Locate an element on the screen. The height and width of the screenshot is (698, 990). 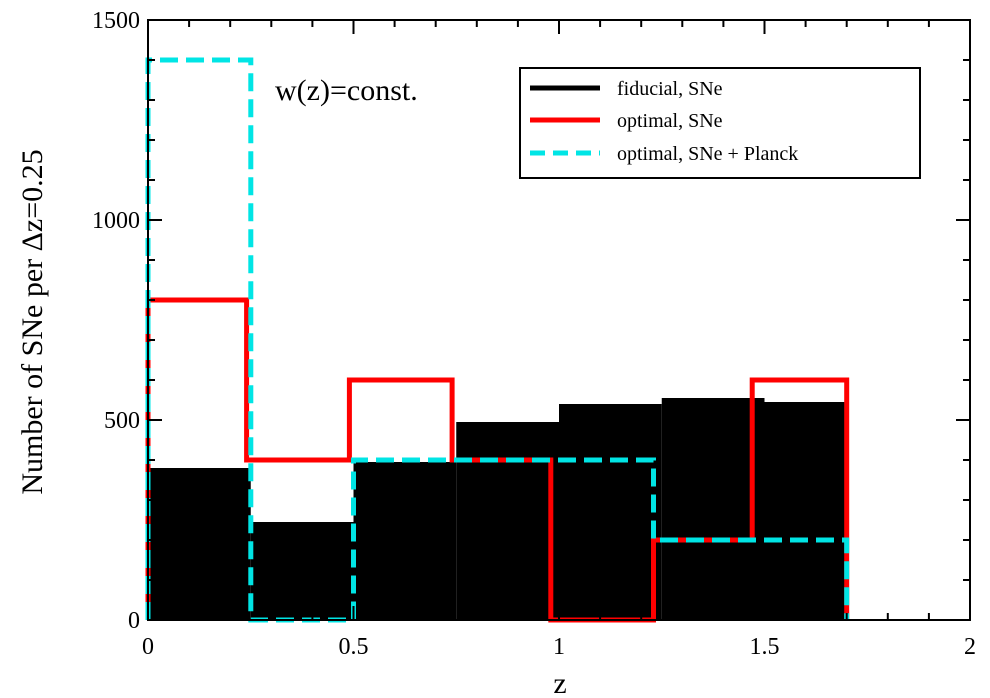
x-axis-label: z is located at coordinates (559, 682).